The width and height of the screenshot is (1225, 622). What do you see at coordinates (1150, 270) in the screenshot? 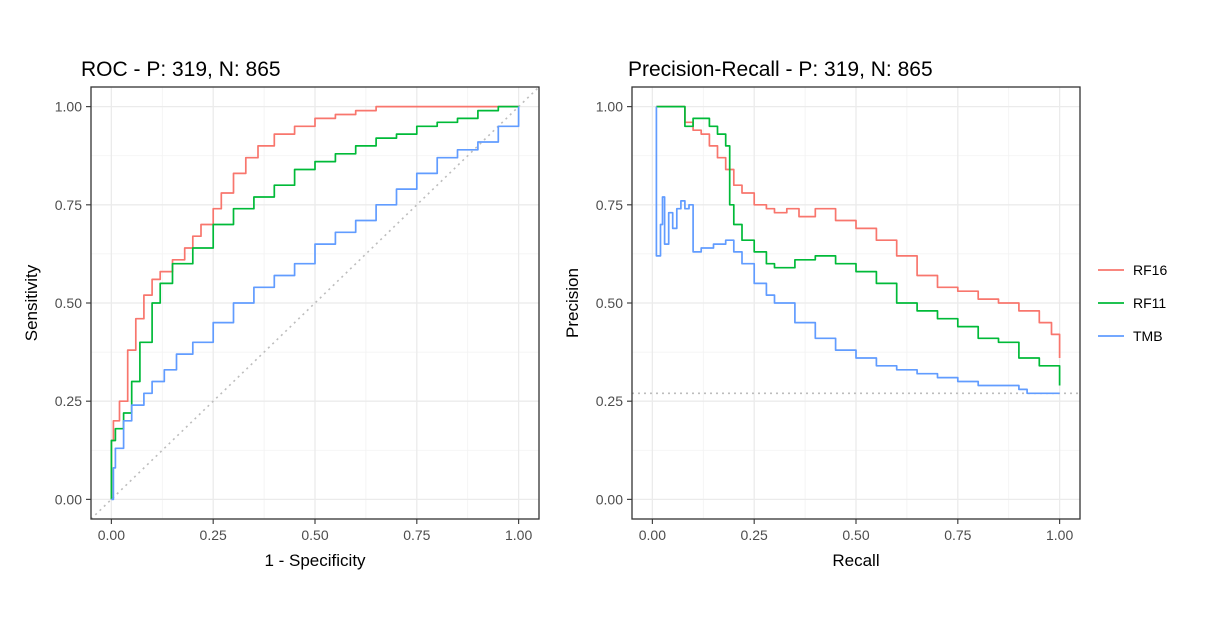
I see `legend-label-rf16: RF16` at bounding box center [1150, 270].